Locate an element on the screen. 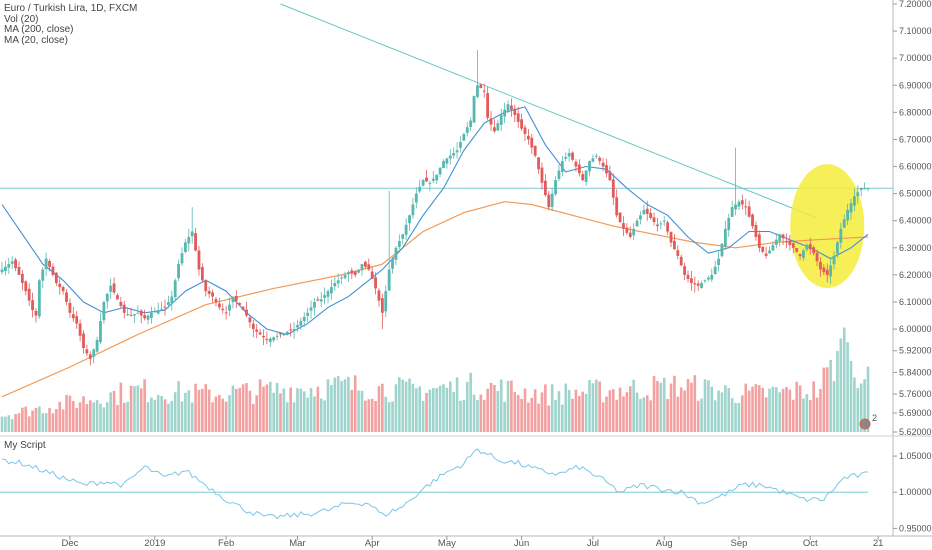 The image size is (932, 550). price-tick-label: 6.50000 is located at coordinates (915, 194).